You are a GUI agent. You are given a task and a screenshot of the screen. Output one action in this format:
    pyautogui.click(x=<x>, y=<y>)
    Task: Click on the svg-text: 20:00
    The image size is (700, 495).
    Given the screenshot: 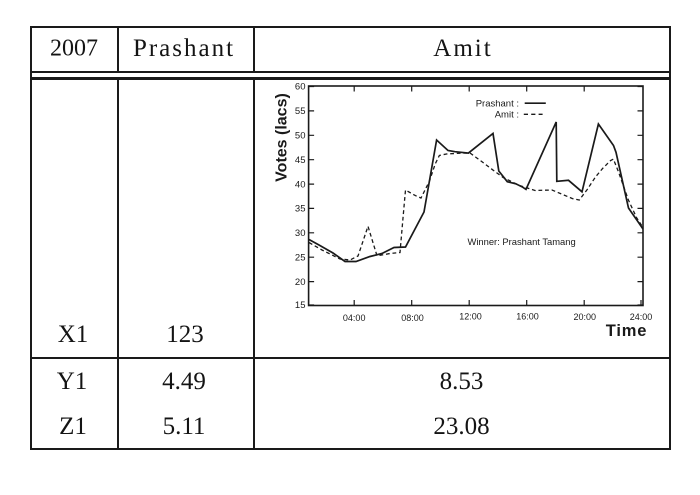 What is the action you would take?
    pyautogui.click(x=585, y=317)
    